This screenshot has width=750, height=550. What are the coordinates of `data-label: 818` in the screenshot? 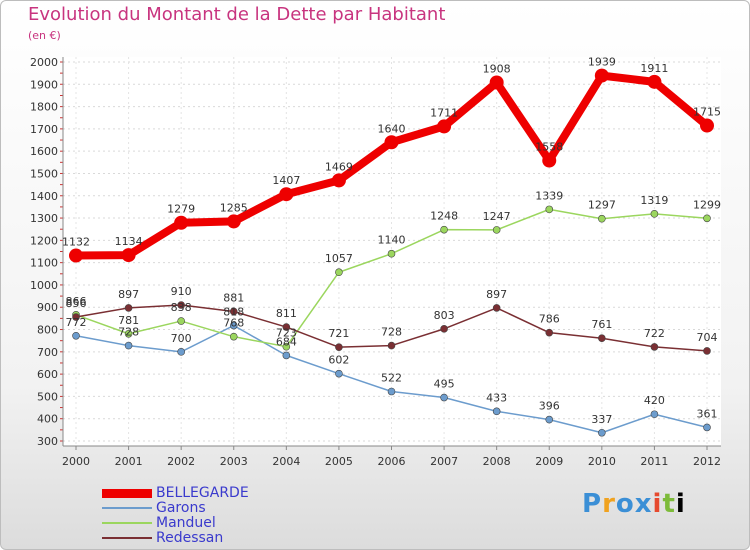 It's located at (233, 312).